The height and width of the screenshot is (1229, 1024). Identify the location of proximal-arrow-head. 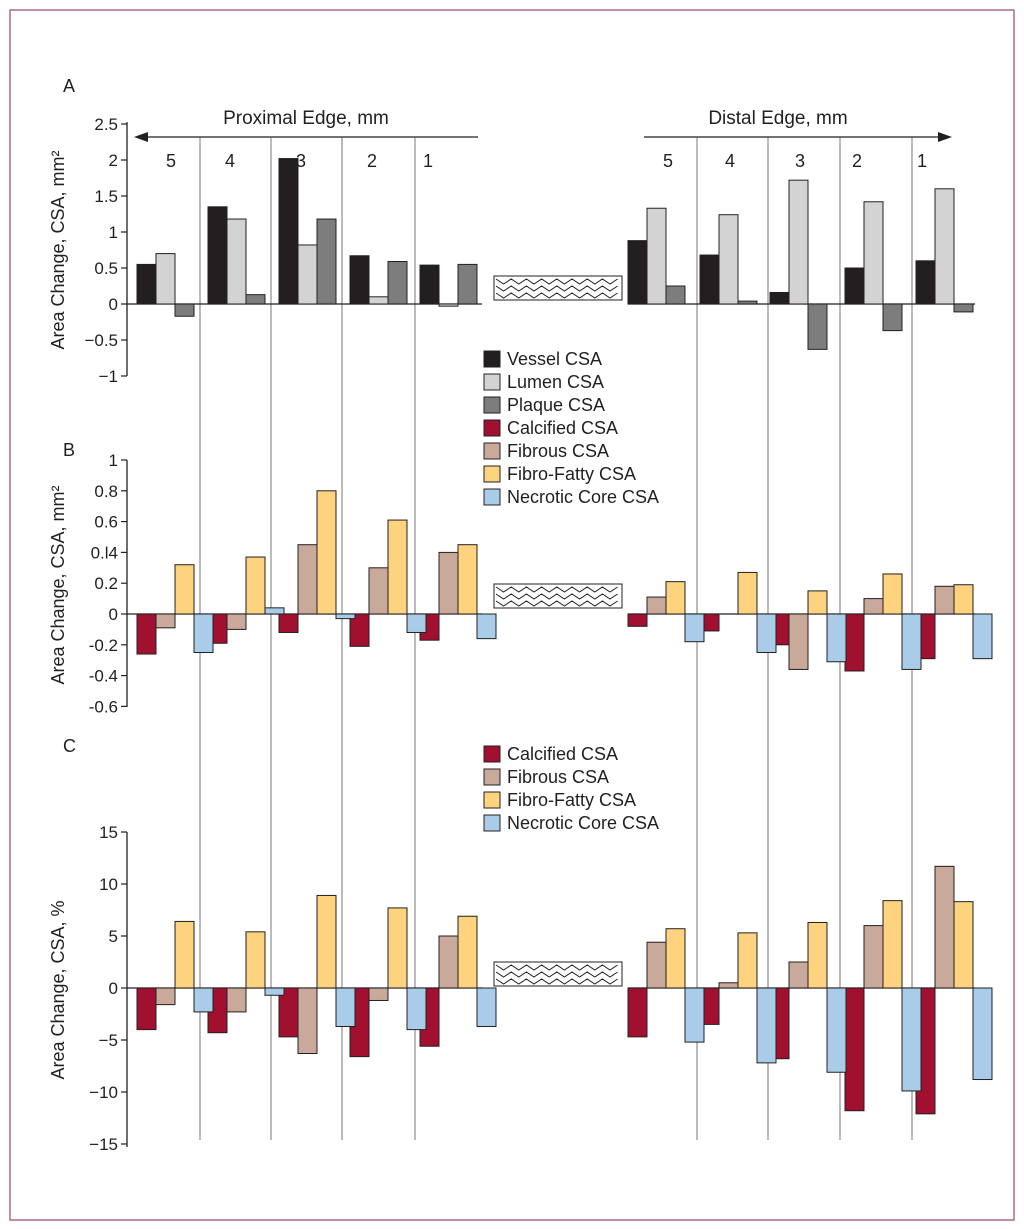
(141, 137).